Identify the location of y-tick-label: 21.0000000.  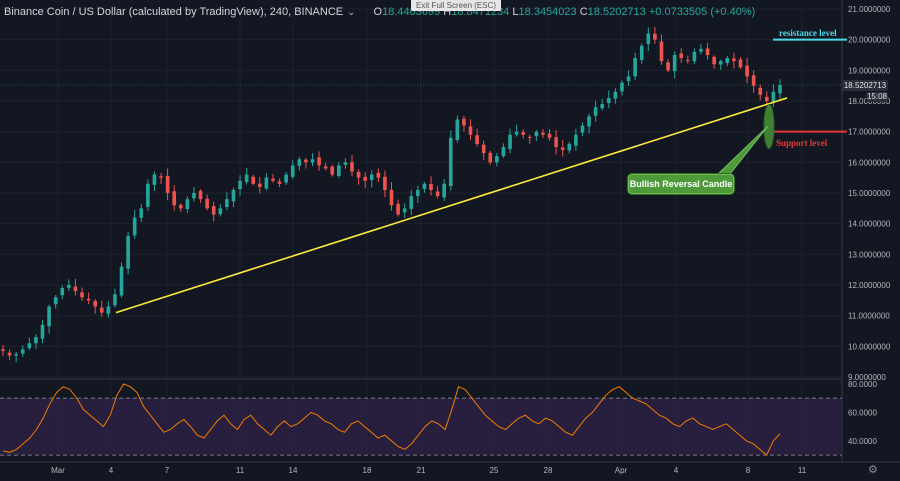
(869, 9).